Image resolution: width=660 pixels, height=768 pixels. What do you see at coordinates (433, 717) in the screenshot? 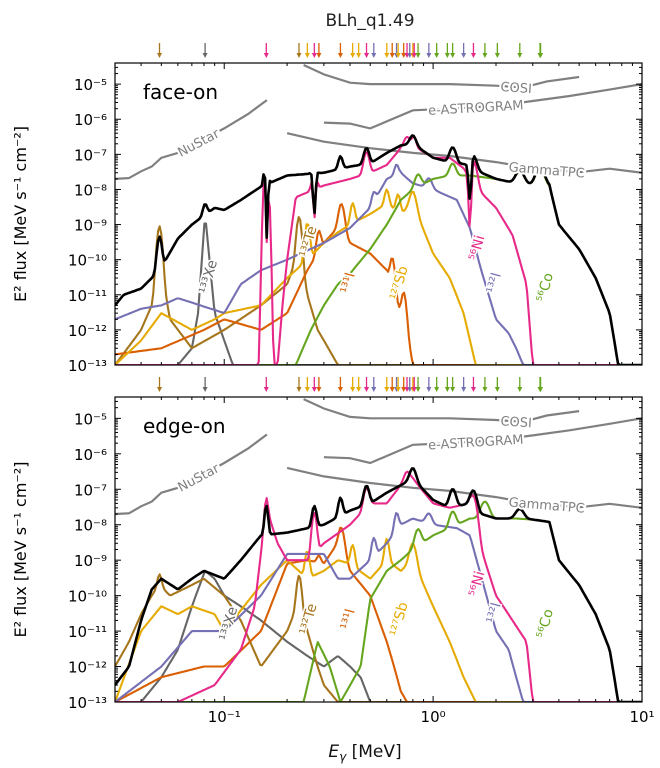
I see `x-tick-label: 10⁰` at bounding box center [433, 717].